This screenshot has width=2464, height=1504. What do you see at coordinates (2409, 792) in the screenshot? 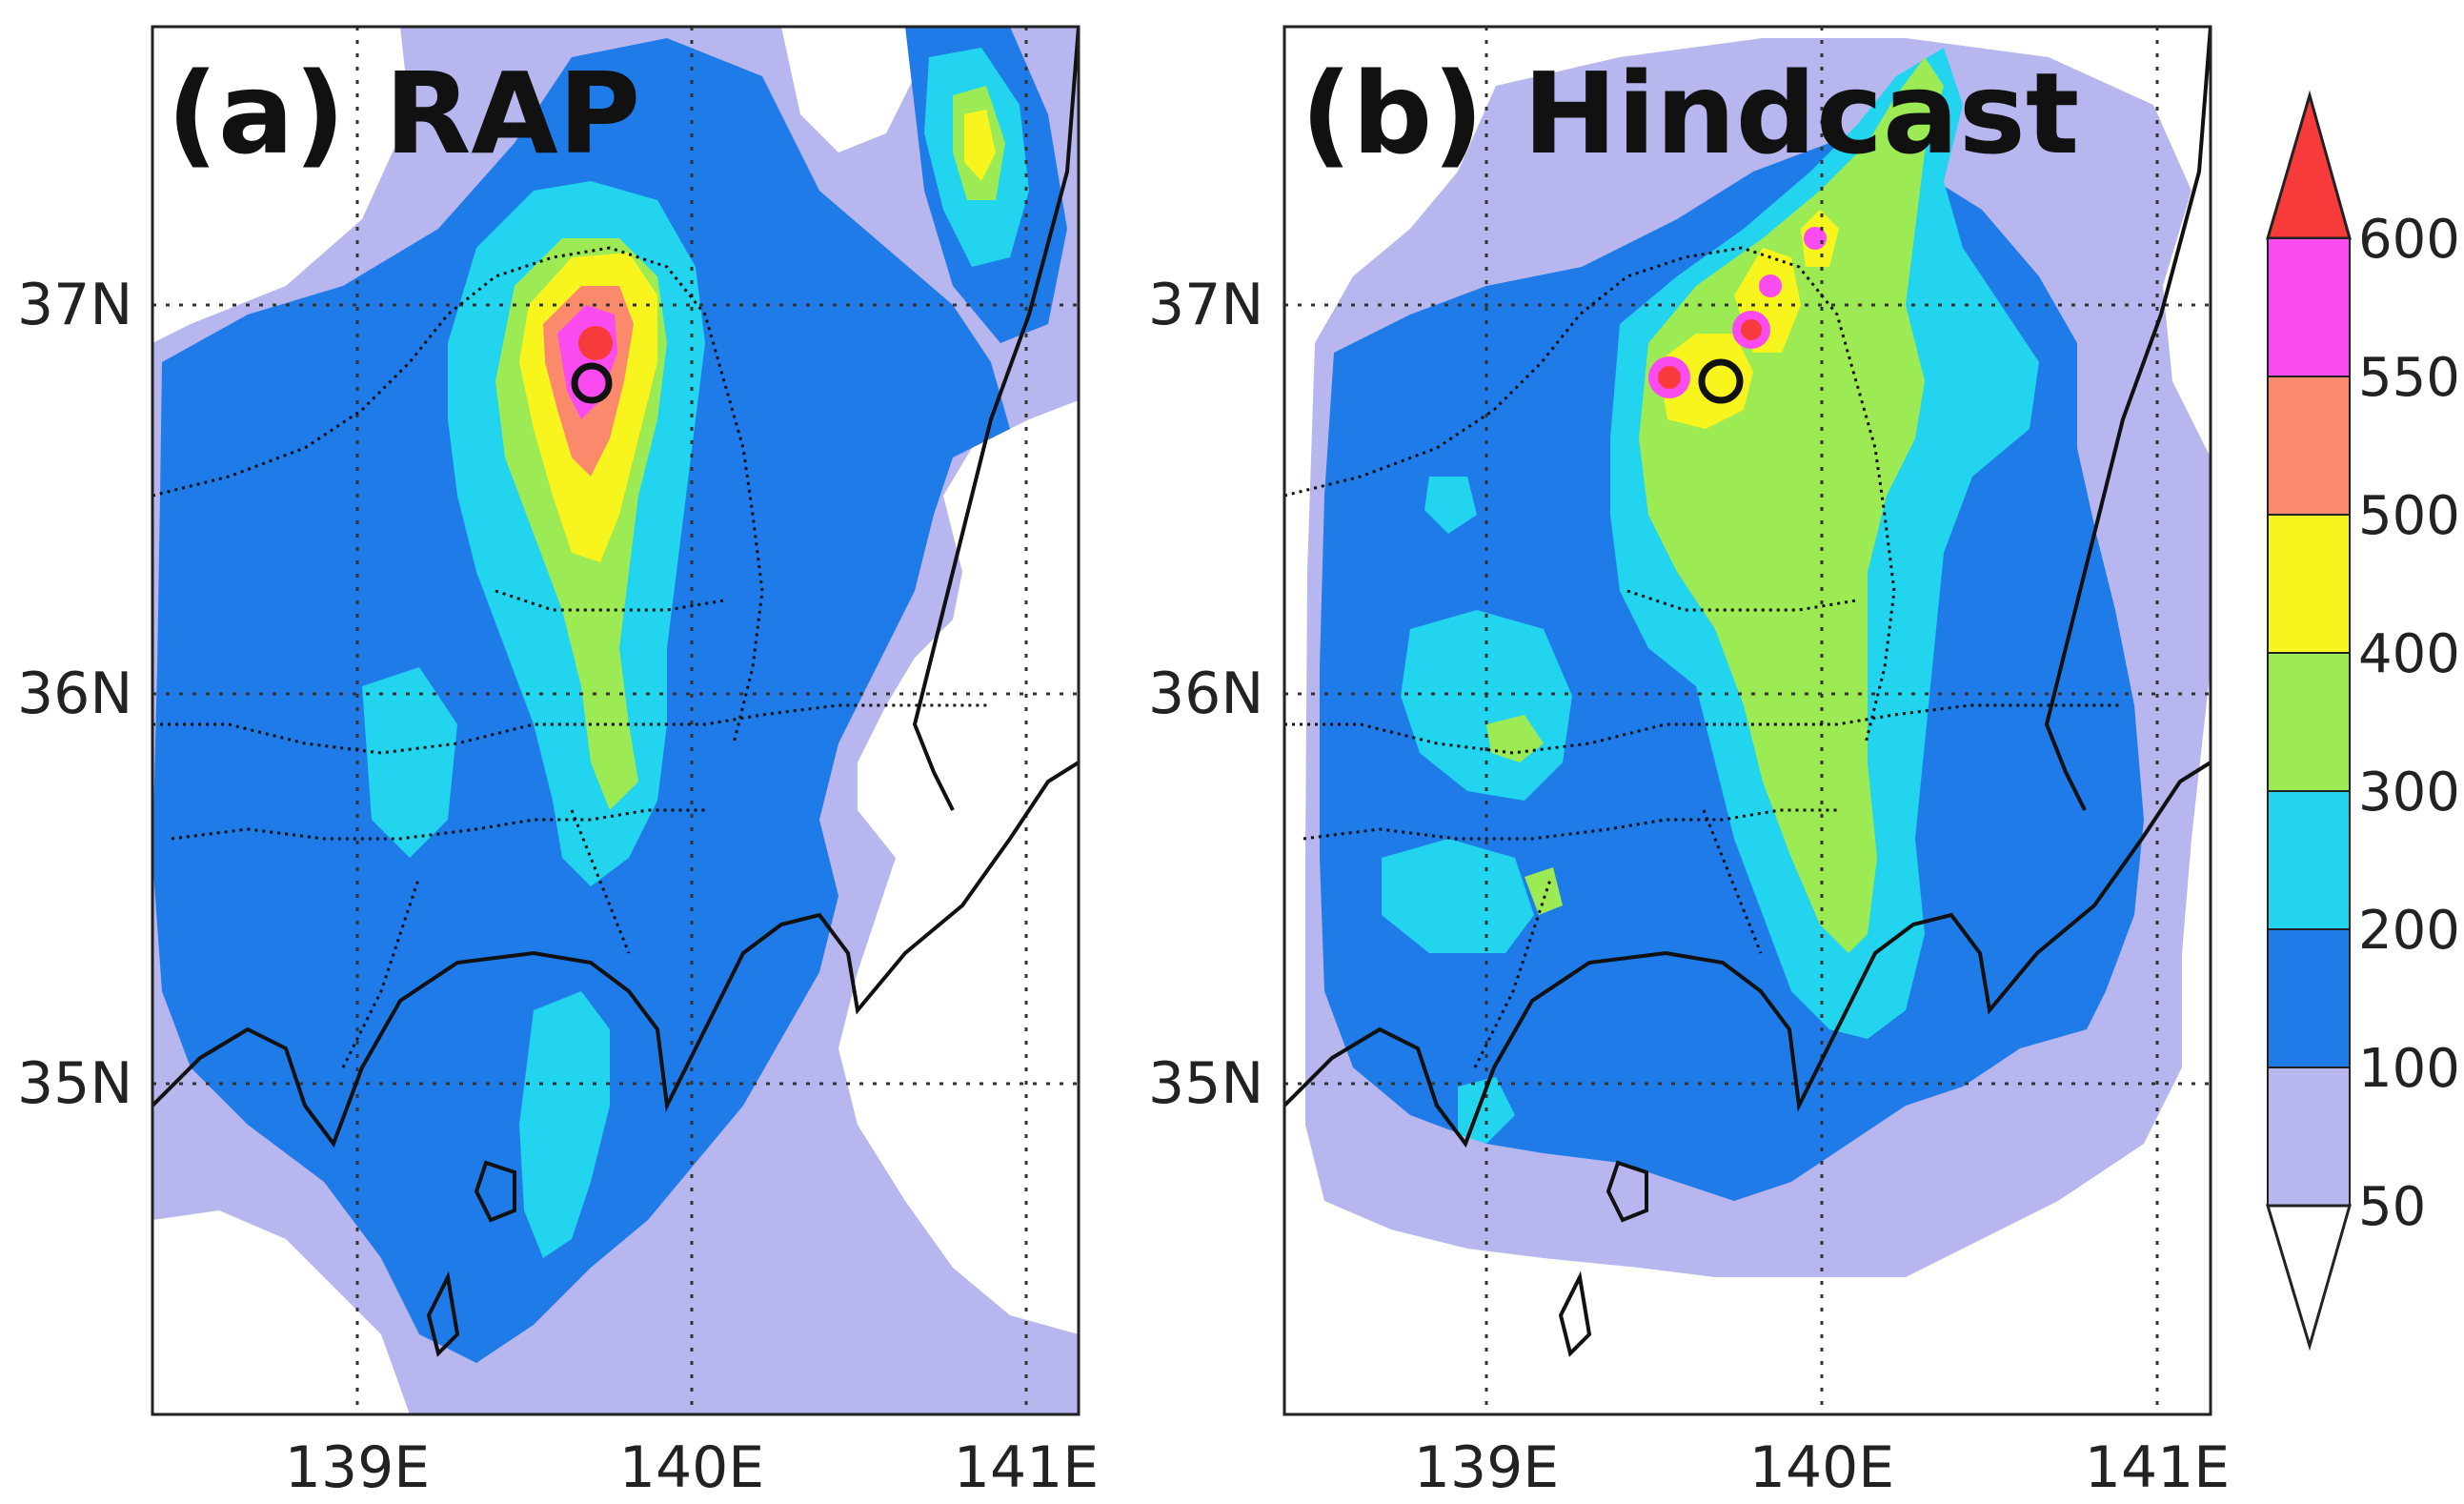
I see `colorbar-label-300: 300` at bounding box center [2409, 792].